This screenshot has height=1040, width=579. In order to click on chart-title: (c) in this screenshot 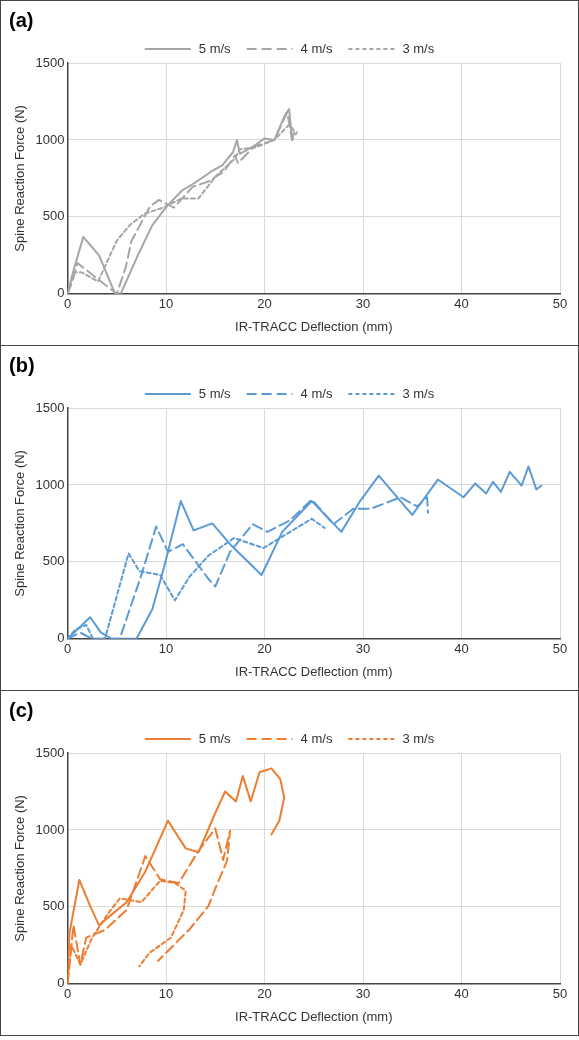, I will do `click(21, 709)`.